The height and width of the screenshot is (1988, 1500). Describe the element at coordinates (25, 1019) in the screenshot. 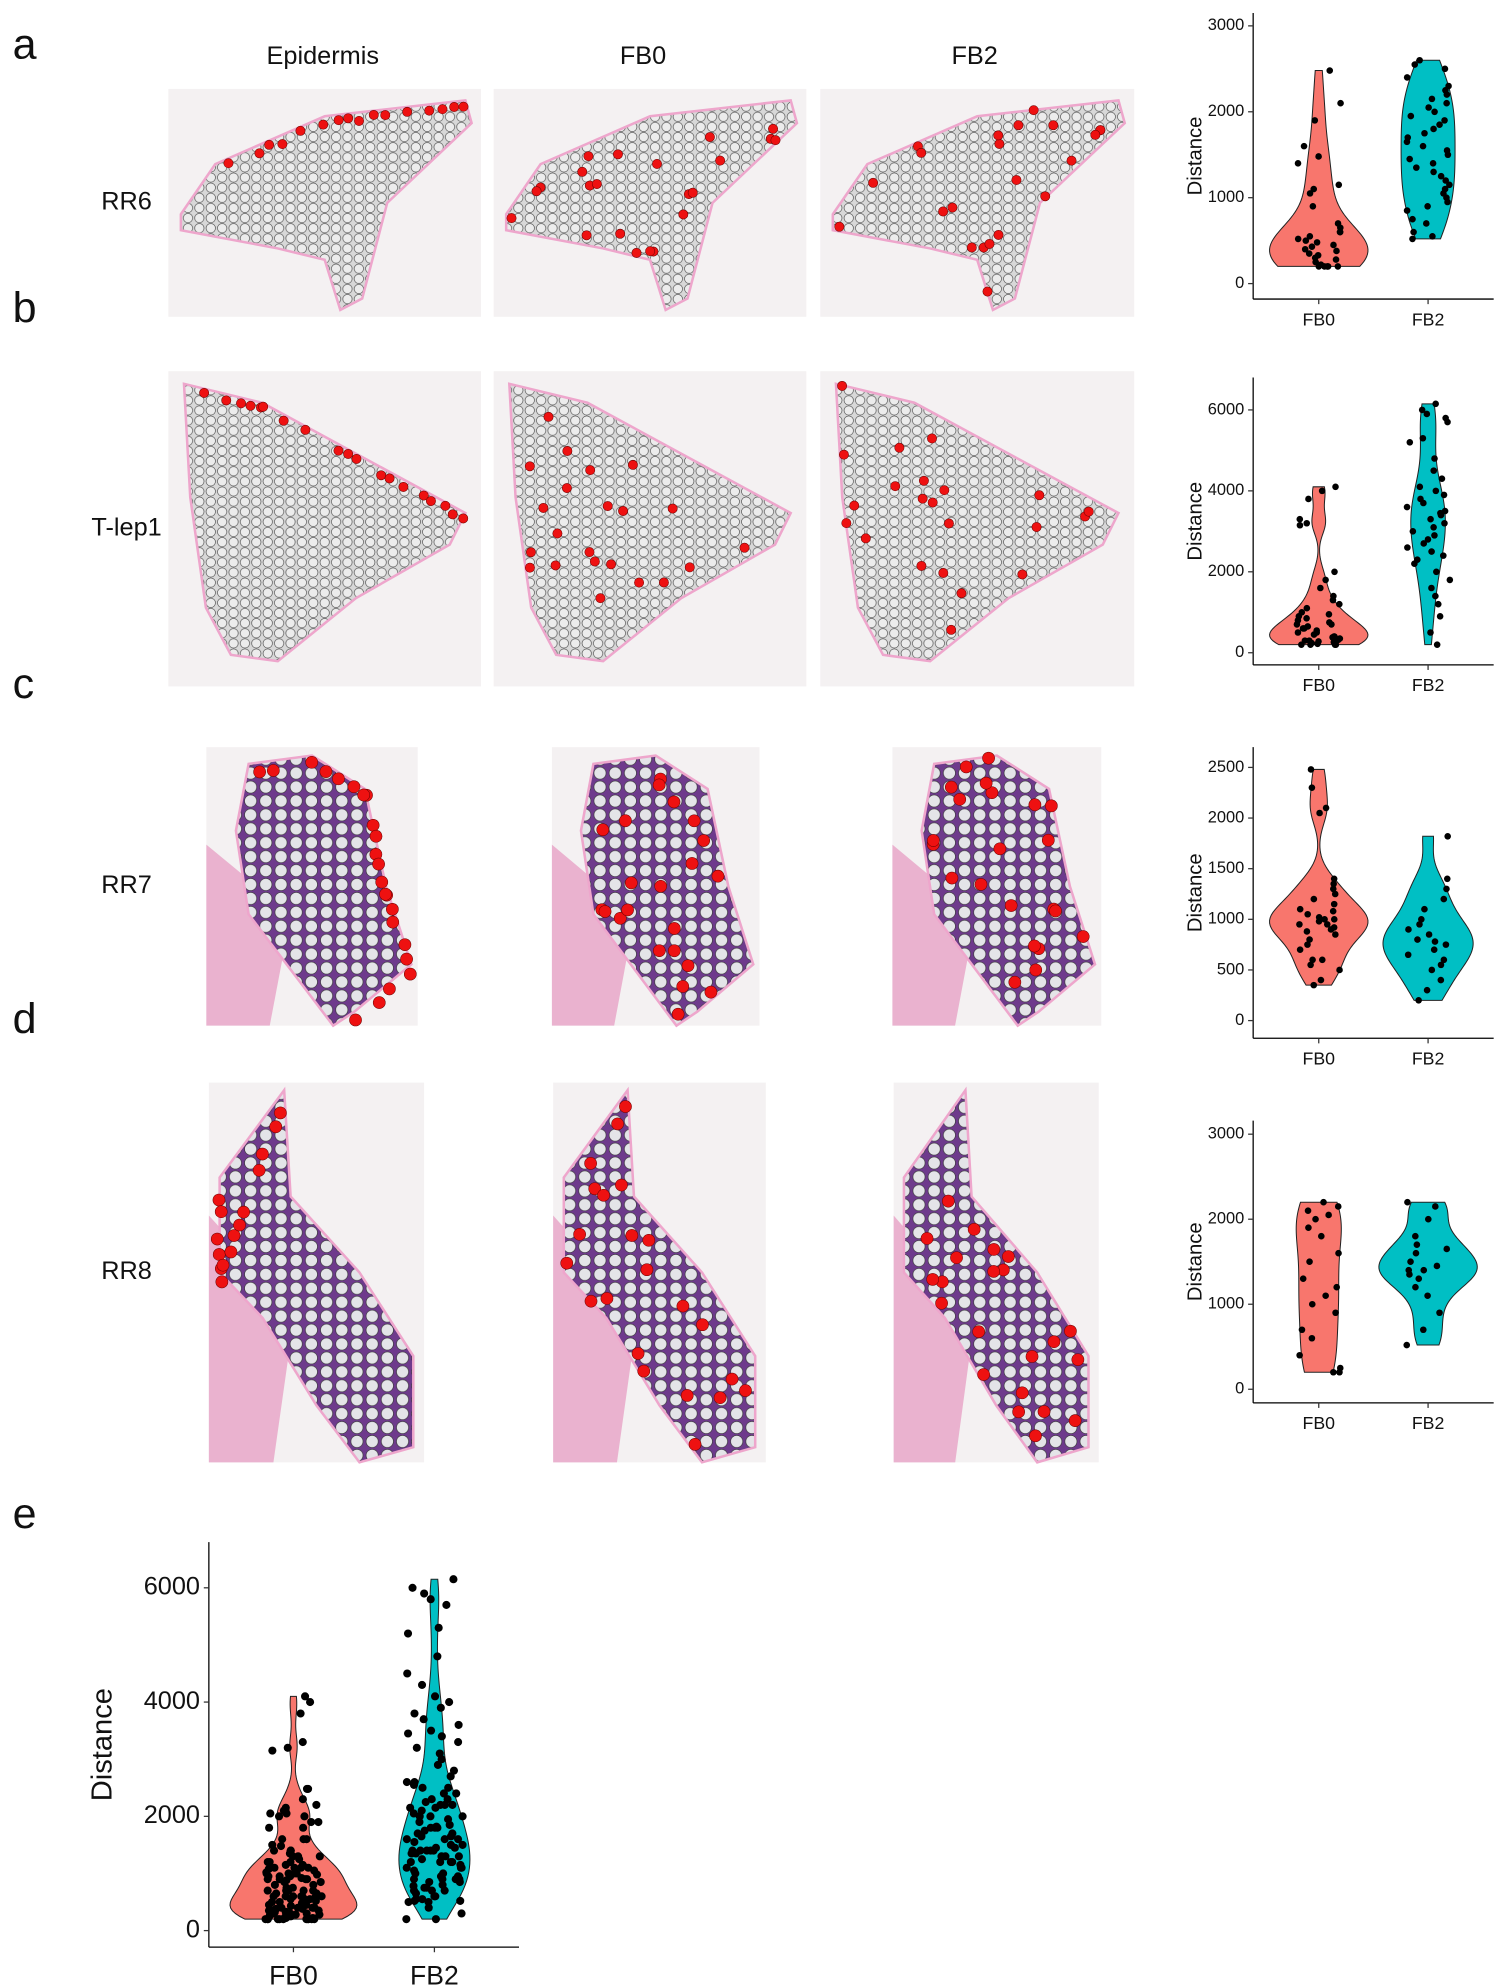

I see `panel-label: d` at that location.